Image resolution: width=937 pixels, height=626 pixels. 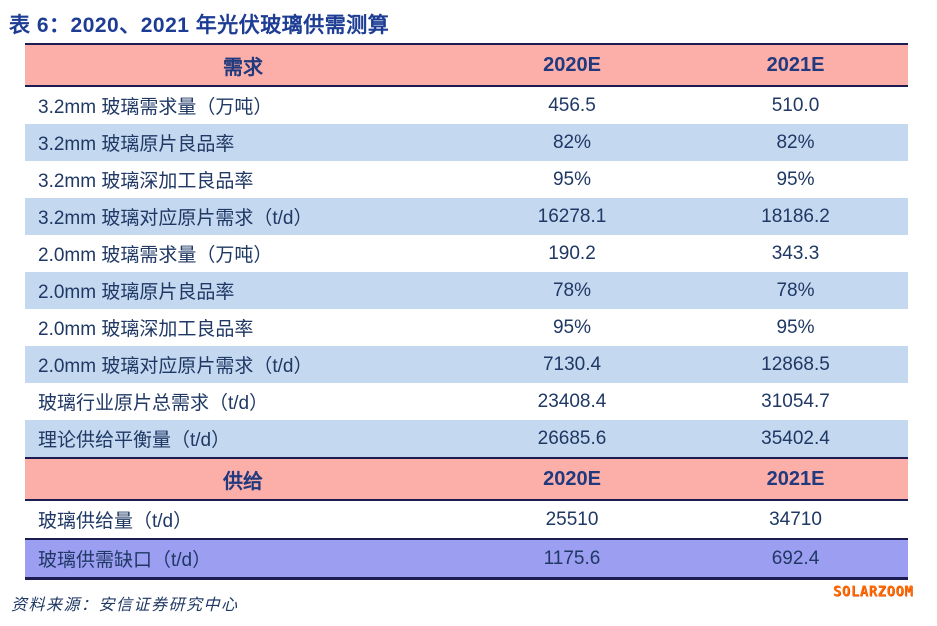 What do you see at coordinates (795, 364) in the screenshot?
I see `value-2021: 12868.5` at bounding box center [795, 364].